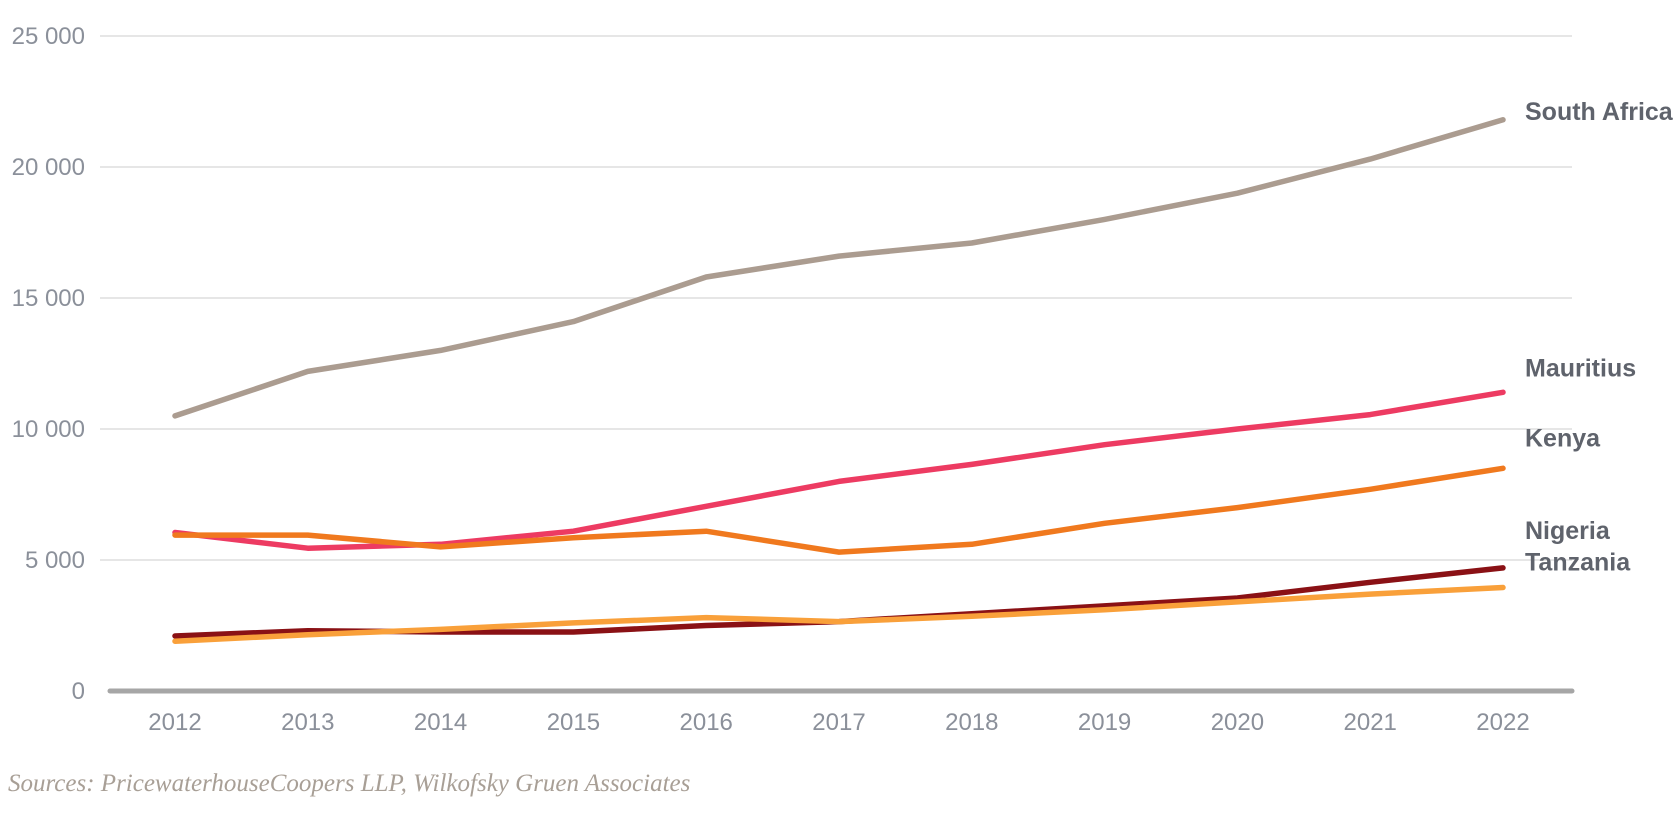 Image resolution: width=1675 pixels, height=815 pixels. Describe the element at coordinates (48, 167) in the screenshot. I see `y-tick-label: 20 000` at that location.